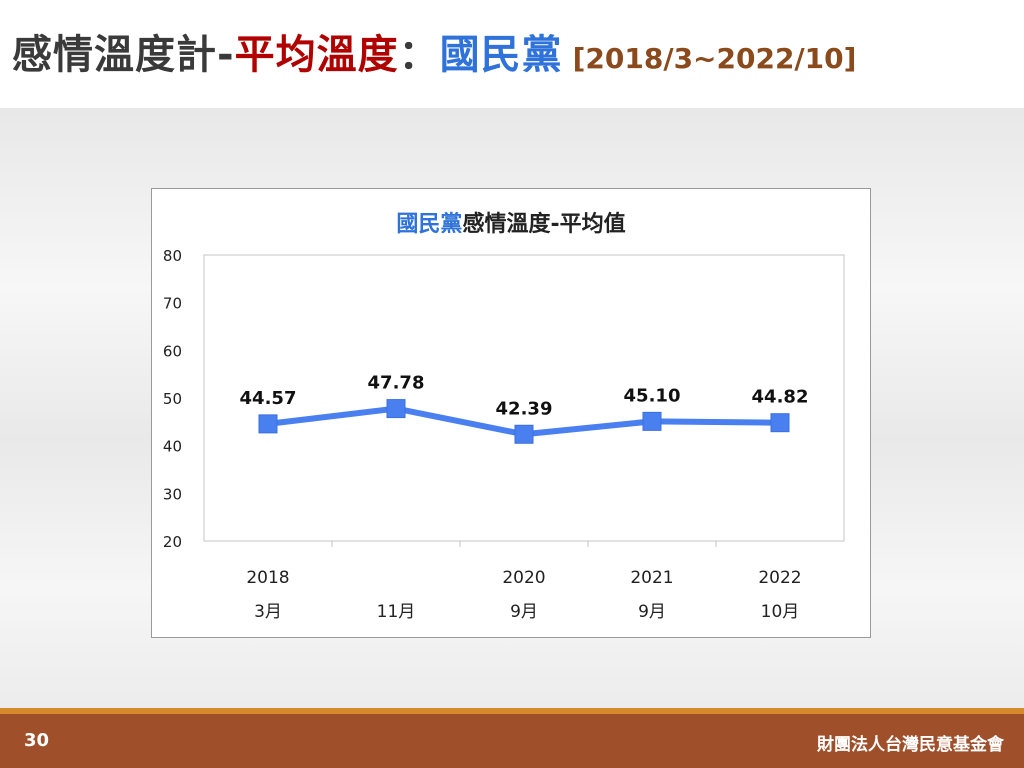 The width and height of the screenshot is (1024, 768). I want to click on y-tick-label: 70, so click(172, 304).